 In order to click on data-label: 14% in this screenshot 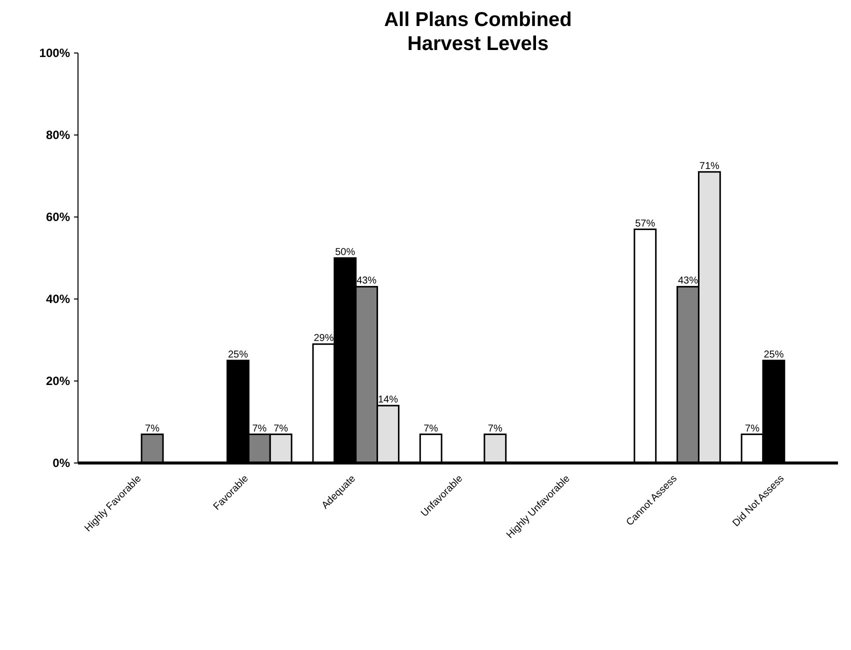, I will do `click(388, 400)`.